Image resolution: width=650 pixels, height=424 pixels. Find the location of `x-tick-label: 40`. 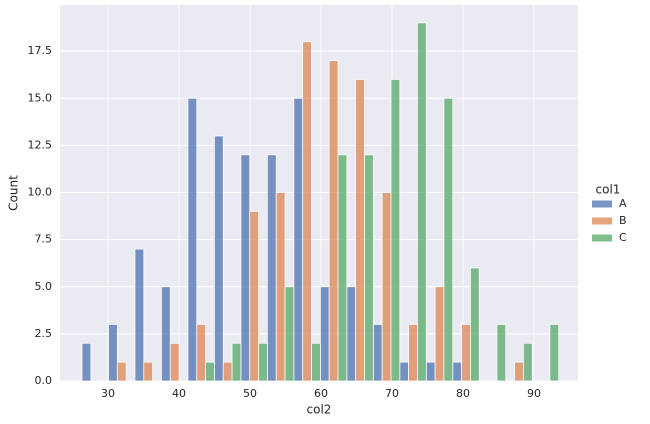

x-tick-label: 40 is located at coordinates (179, 393).